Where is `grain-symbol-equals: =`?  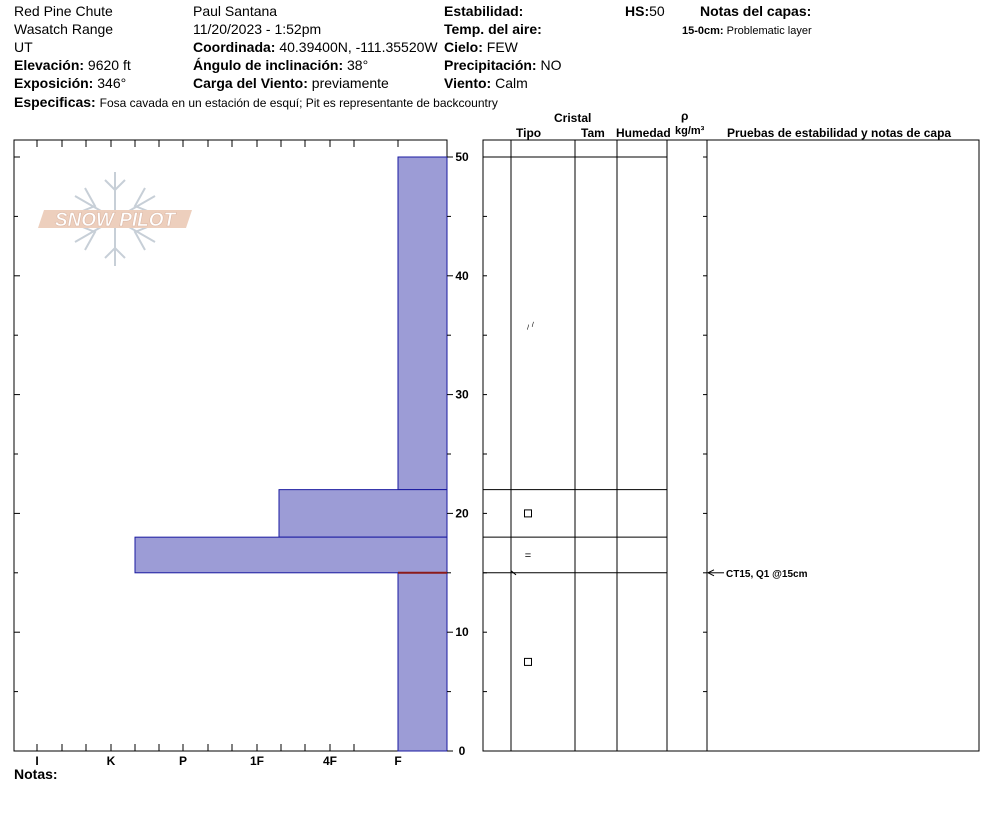 grain-symbol-equals: = is located at coordinates (528, 556).